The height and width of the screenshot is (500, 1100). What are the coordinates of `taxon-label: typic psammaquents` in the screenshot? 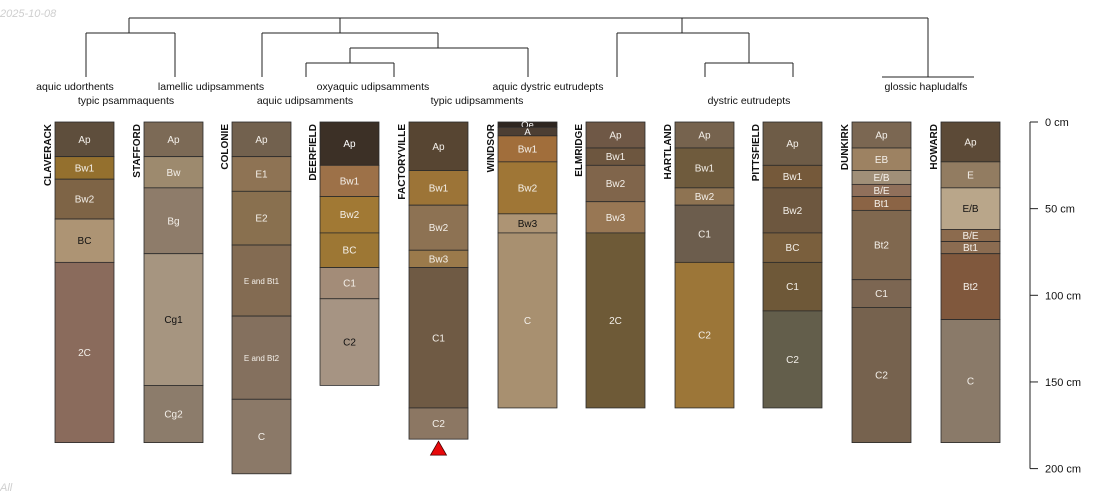 It's located at (126, 101).